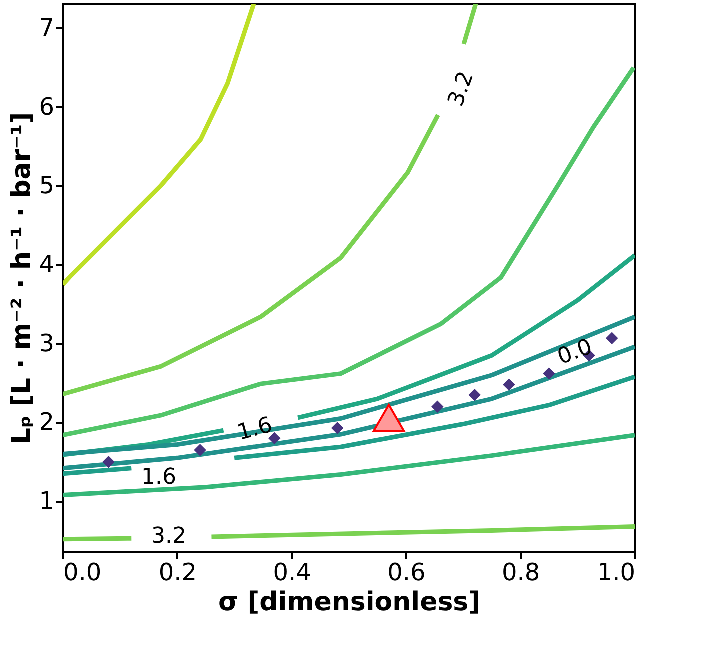 Image resolution: width=703 pixels, height=649 pixels. I want to click on y-tick-label: 1, so click(46, 501).